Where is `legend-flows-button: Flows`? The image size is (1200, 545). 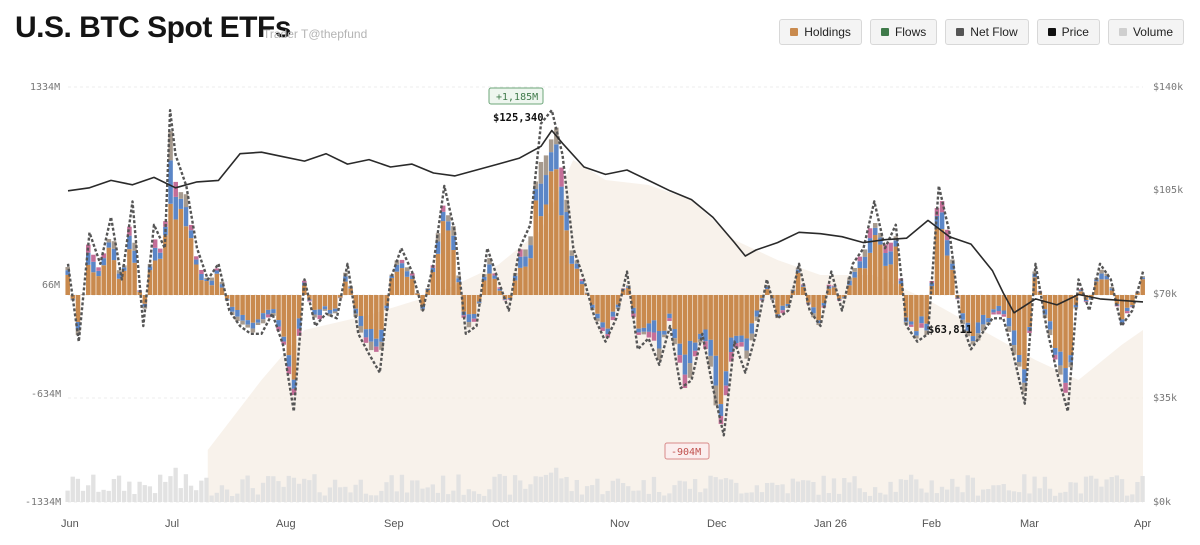
legend-flows-button: Flows is located at coordinates (903, 32).